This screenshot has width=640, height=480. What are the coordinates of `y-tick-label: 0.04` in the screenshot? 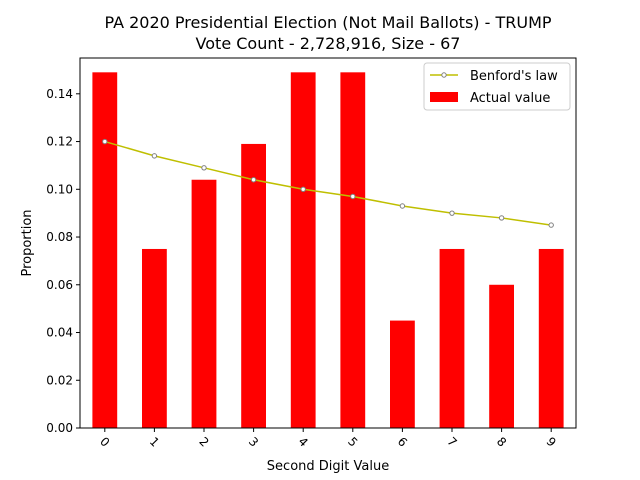 It's located at (59, 333).